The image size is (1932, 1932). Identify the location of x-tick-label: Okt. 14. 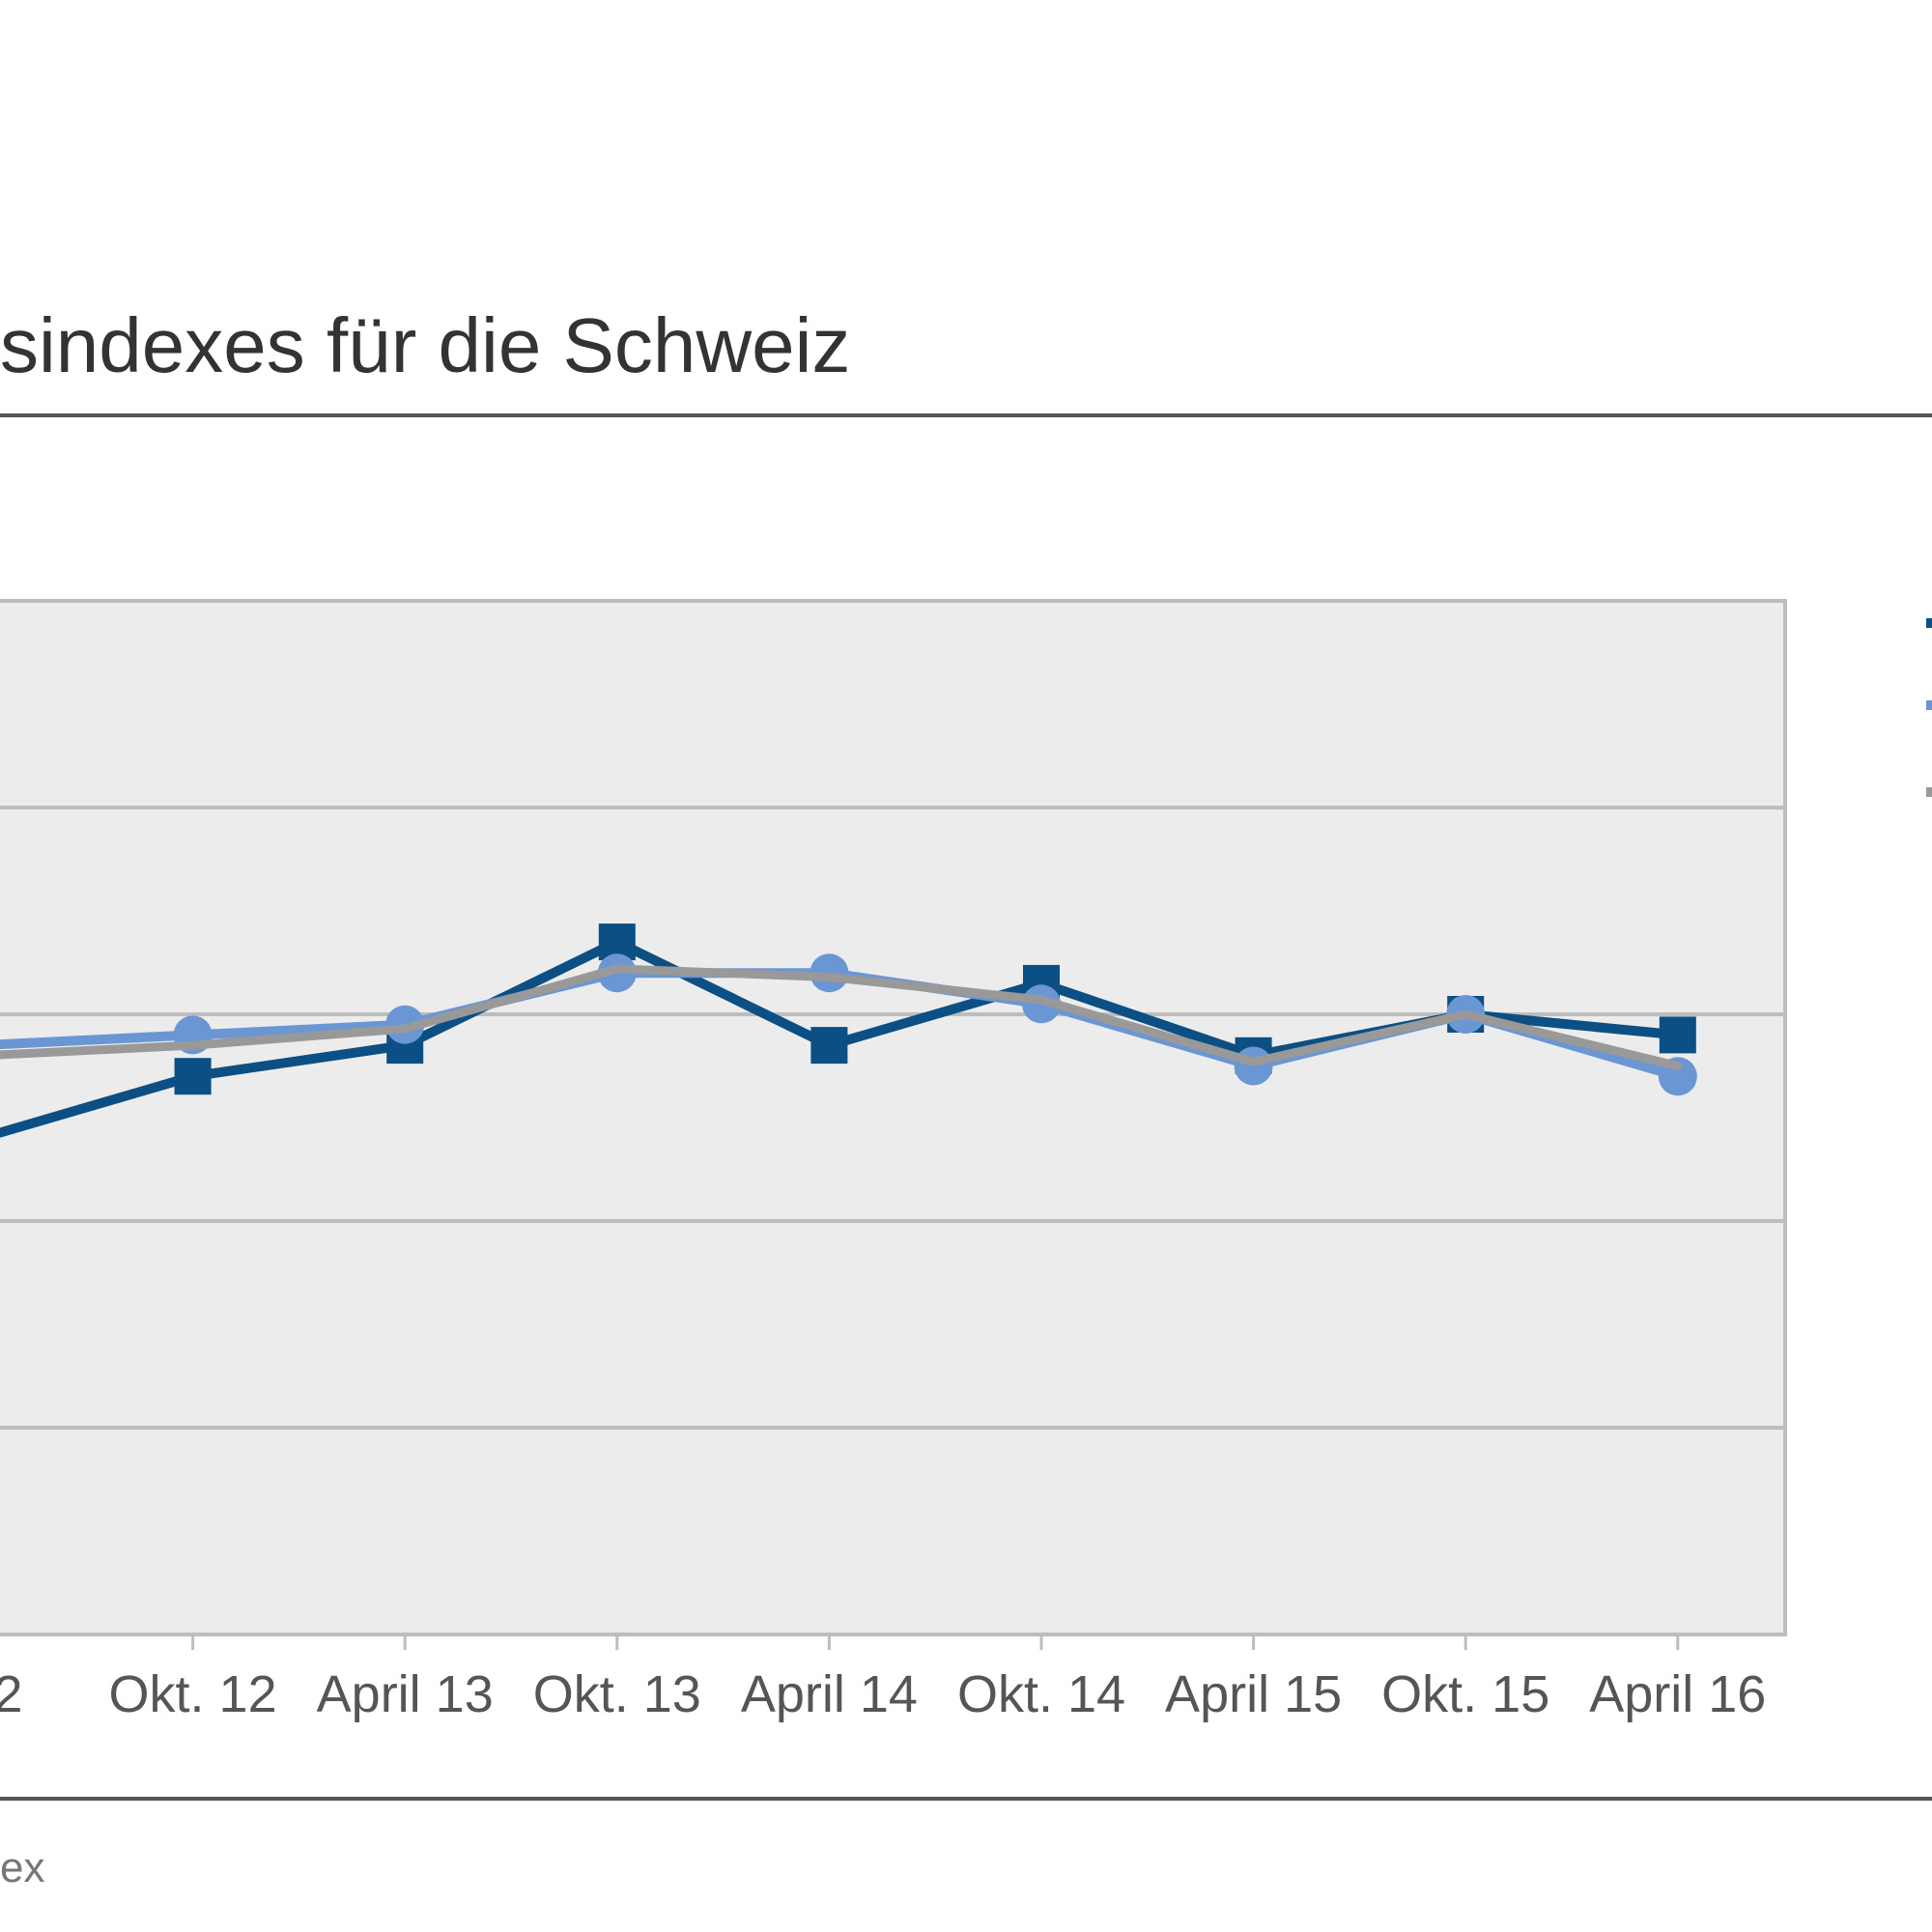
(1041, 1694).